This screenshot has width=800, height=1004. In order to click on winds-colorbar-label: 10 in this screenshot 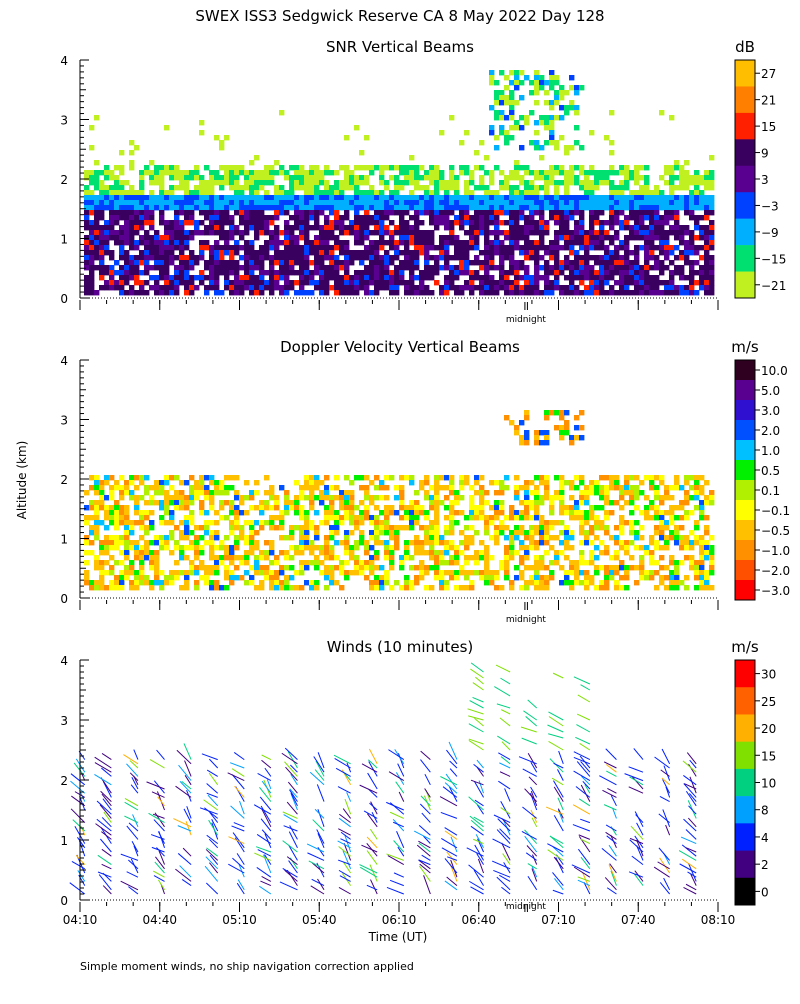, I will do `click(768, 784)`.